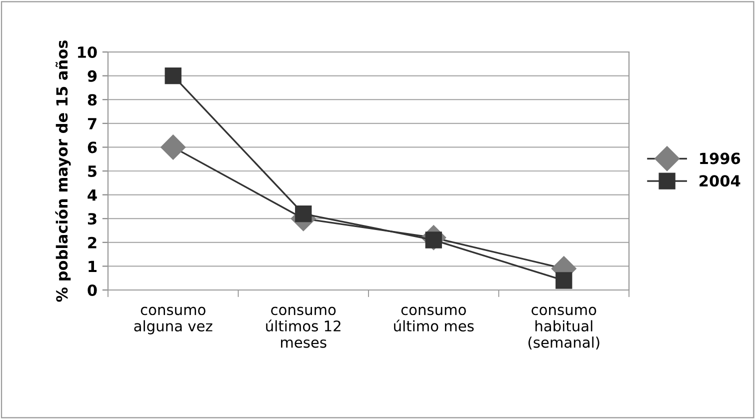  I want to click on y-tick-label: 8, so click(92, 100).